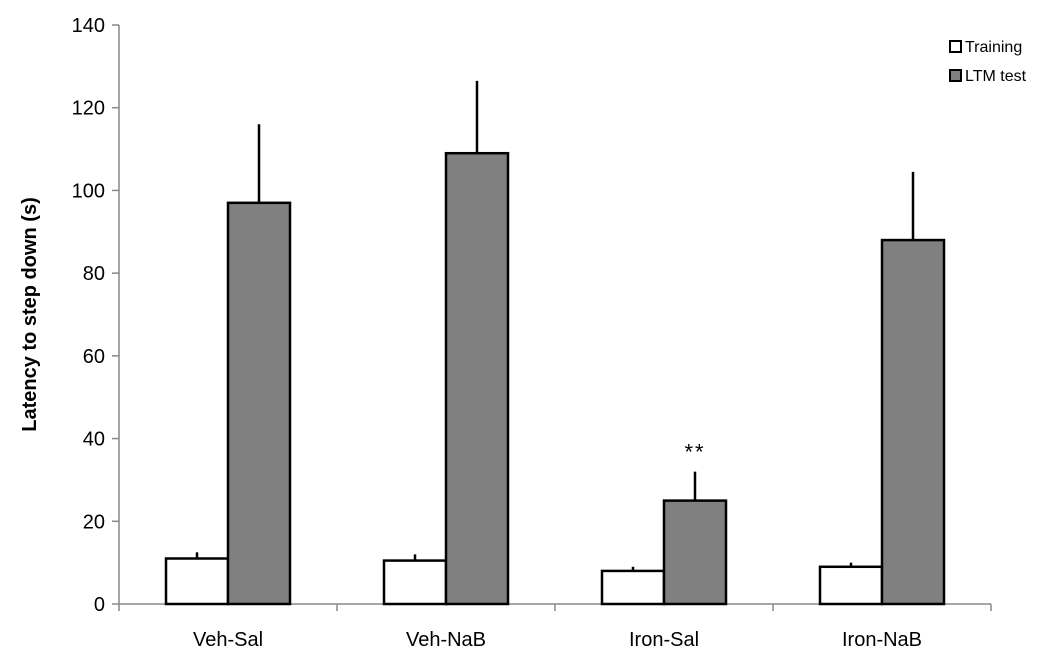 This screenshot has height=665, width=1053. What do you see at coordinates (94, 440) in the screenshot?
I see `y-tick-label: 40` at bounding box center [94, 440].